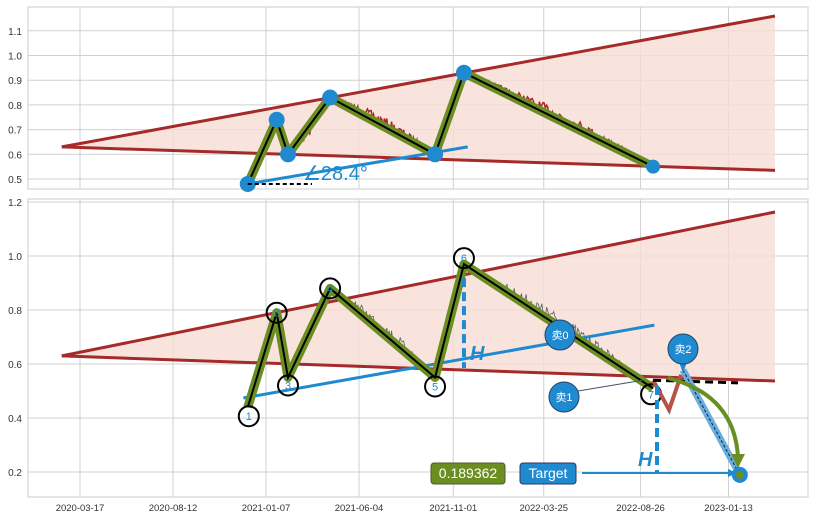 The height and width of the screenshot is (520, 816). What do you see at coordinates (651, 395) in the screenshot?
I see `pivot-label: 7` at bounding box center [651, 395].